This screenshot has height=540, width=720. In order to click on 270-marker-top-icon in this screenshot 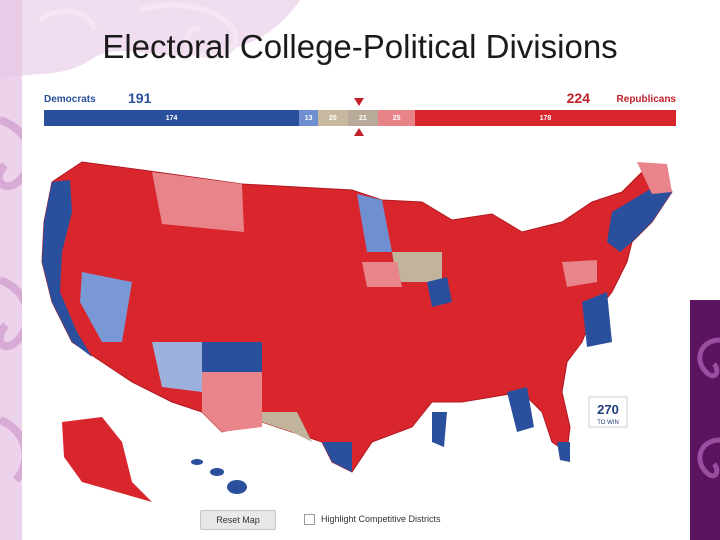, I will do `click(359, 102)`.